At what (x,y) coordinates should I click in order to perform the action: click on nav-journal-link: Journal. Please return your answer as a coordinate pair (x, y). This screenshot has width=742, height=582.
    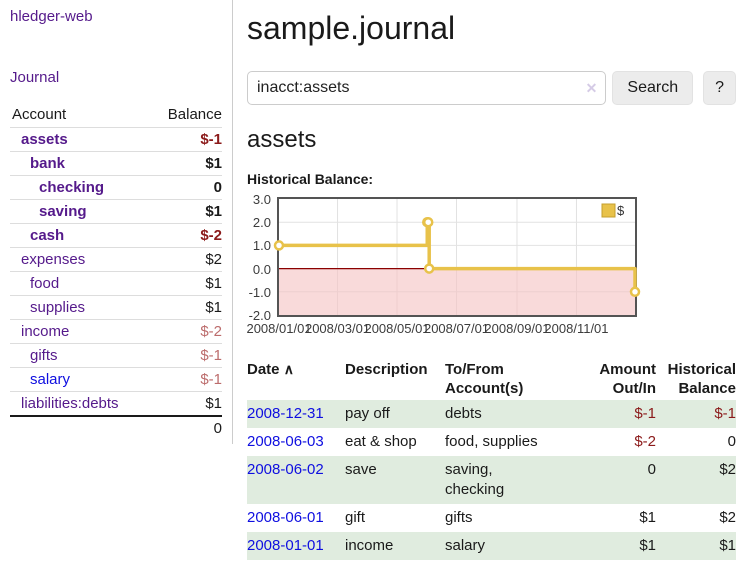
    Looking at the image, I should click on (35, 77).